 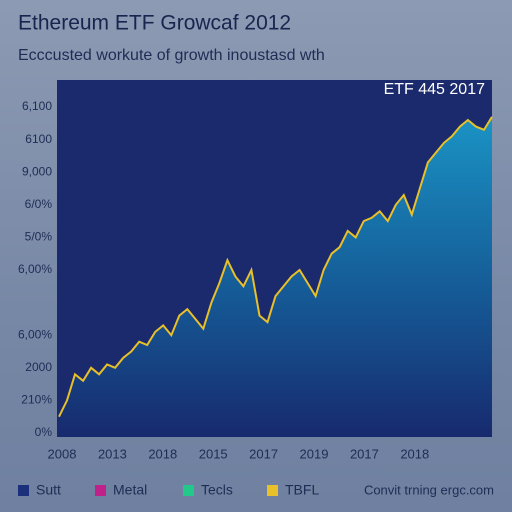 What do you see at coordinates (435, 89) in the screenshot?
I see `annotation: ETF 445 2017` at bounding box center [435, 89].